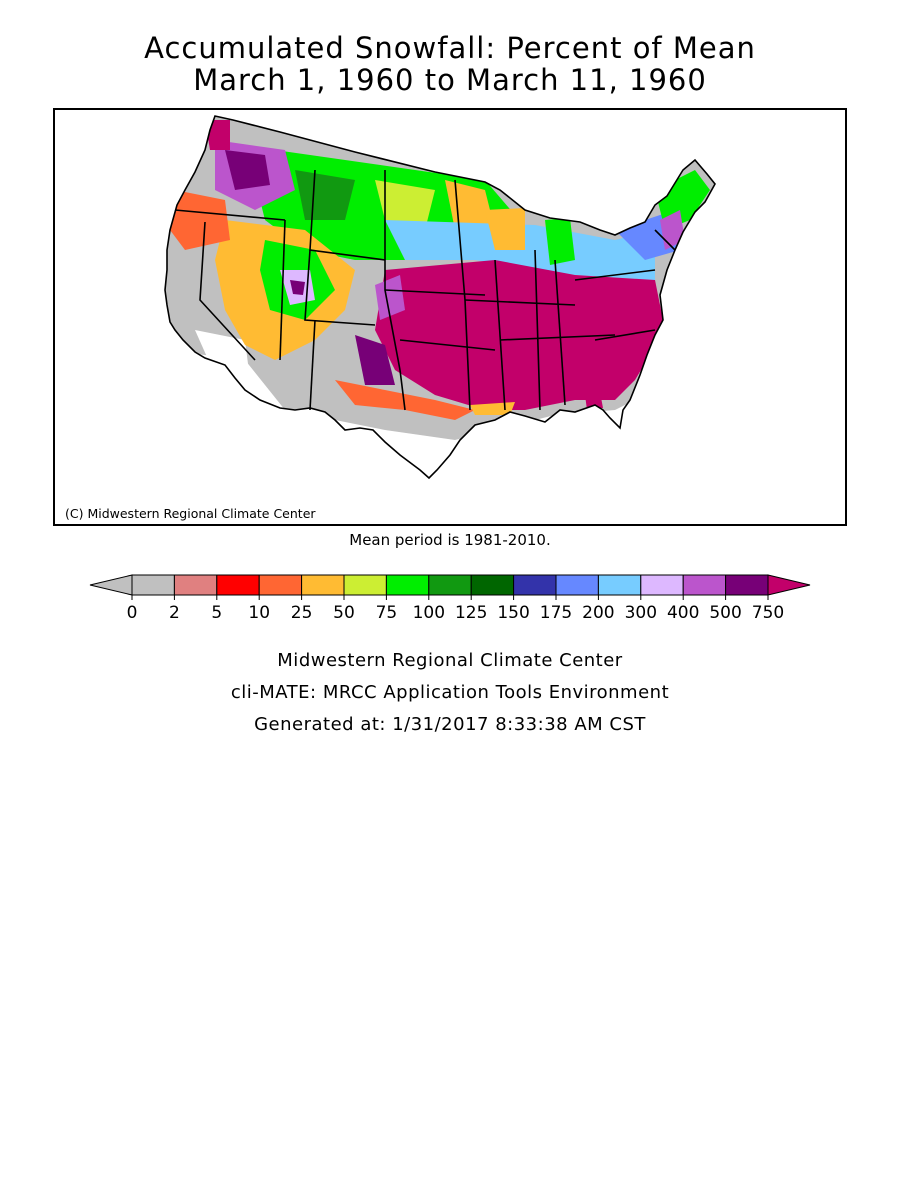 The image size is (900, 1200). I want to click on legend-label-175: 175, so click(556, 613).